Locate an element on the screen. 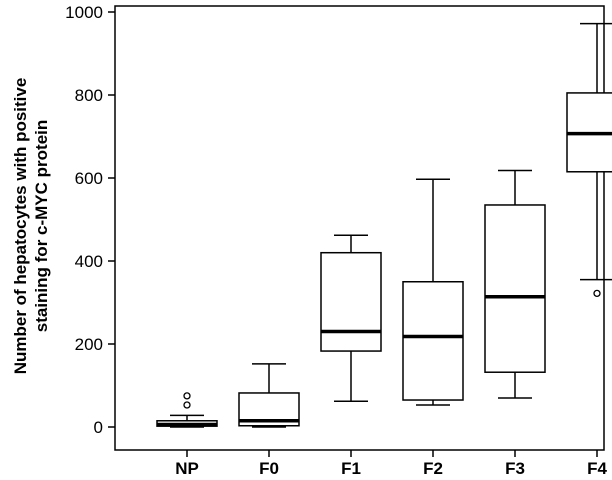 The width and height of the screenshot is (612, 480). box-f2 is located at coordinates (433, 292).